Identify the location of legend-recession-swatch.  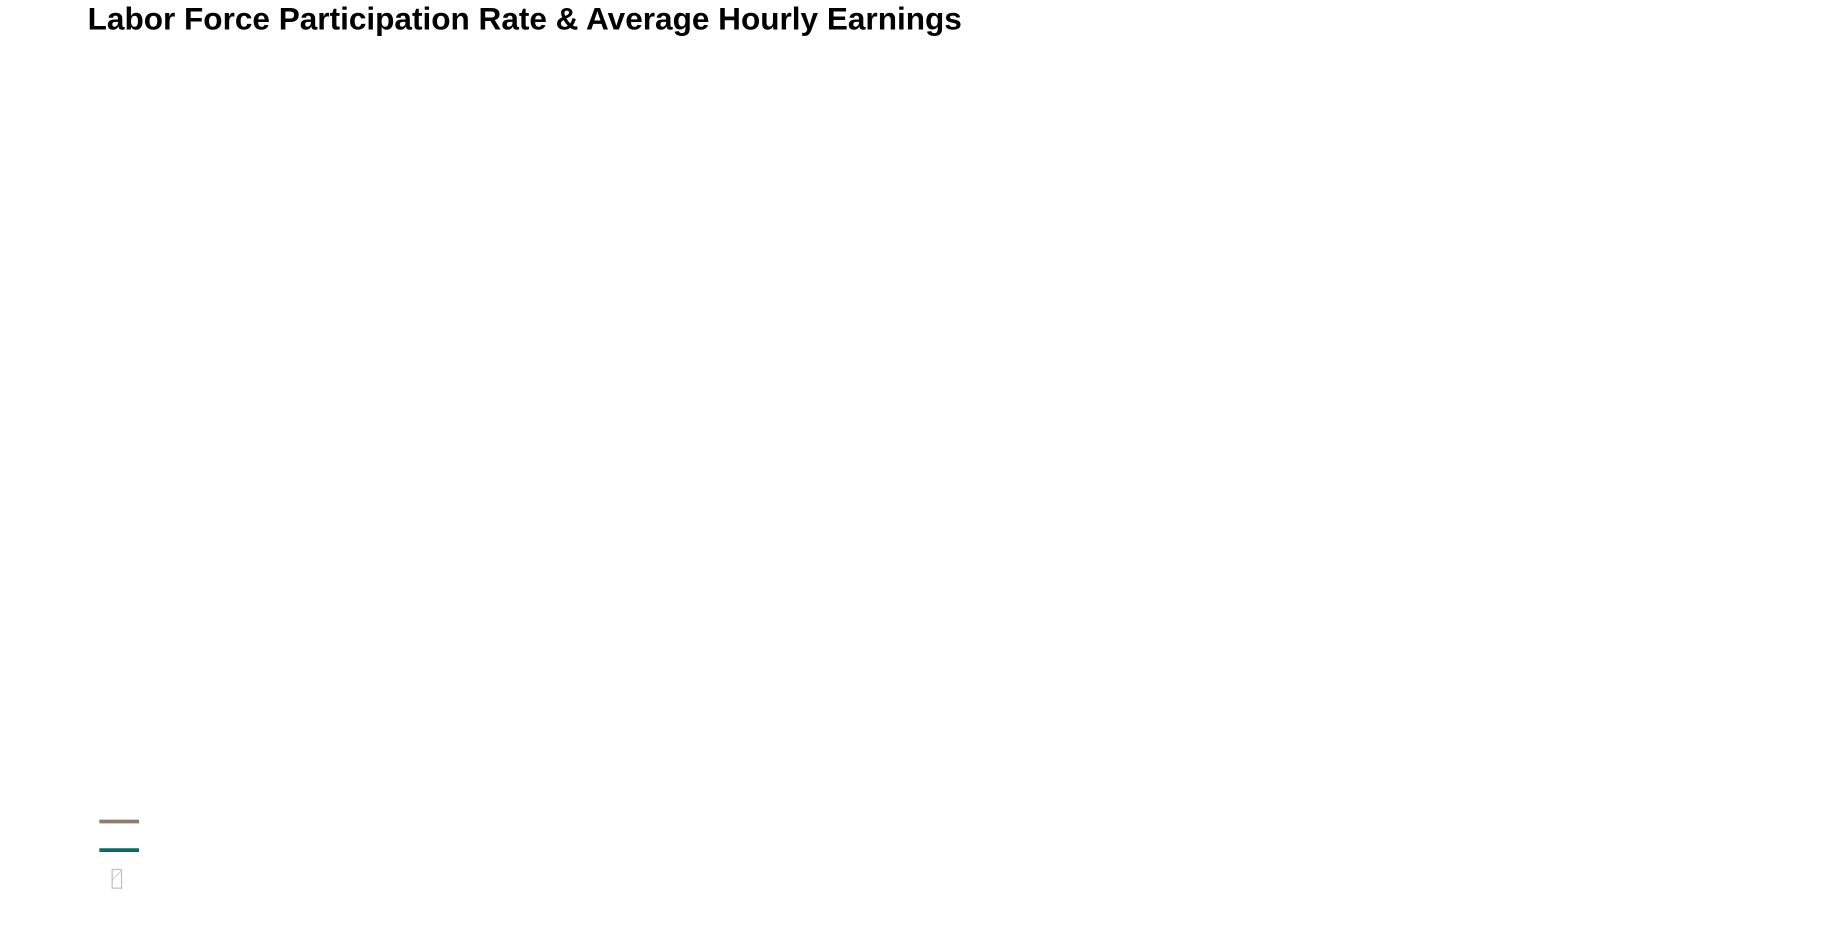
(117, 878).